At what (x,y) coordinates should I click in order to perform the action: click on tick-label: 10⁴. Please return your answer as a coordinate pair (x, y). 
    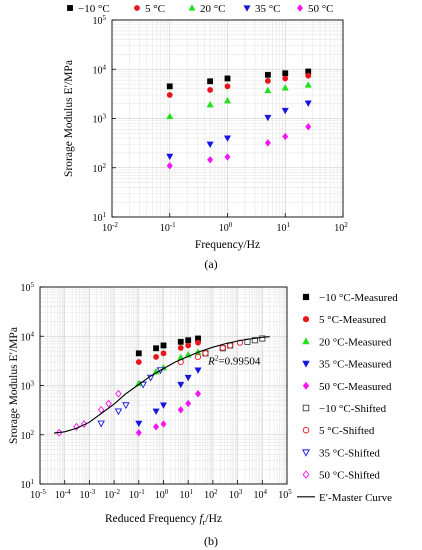
    Looking at the image, I should click on (100, 69).